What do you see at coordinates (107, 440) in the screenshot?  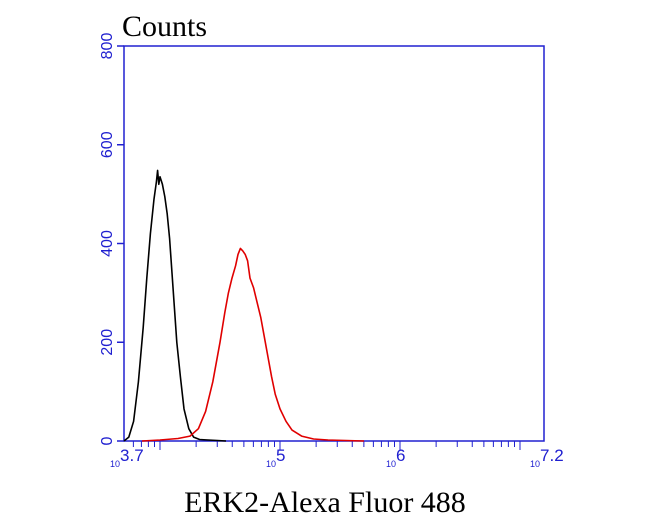 I see `y-tick-label: 0` at bounding box center [107, 440].